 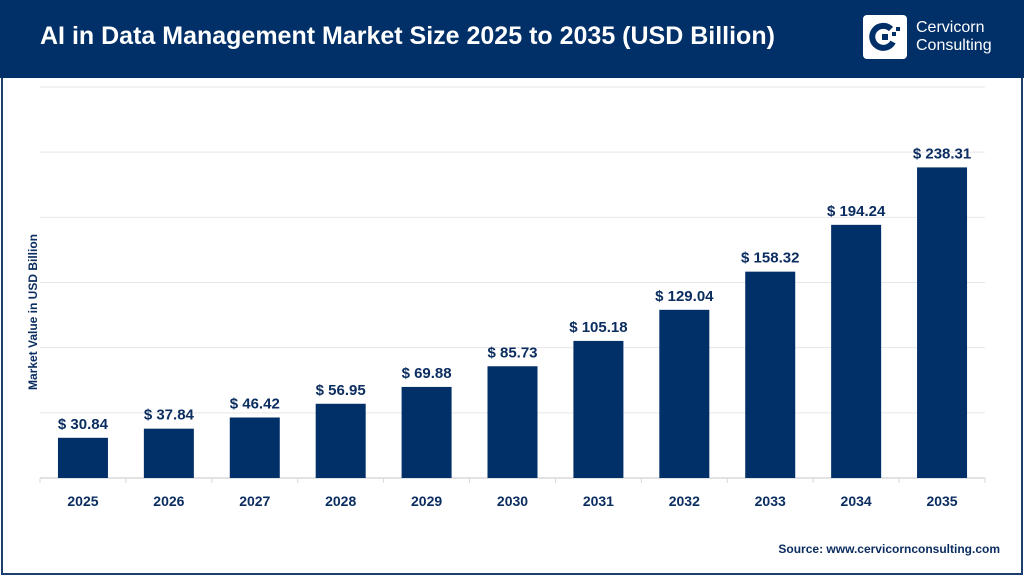 I want to click on x-tick-label: 2031, so click(x=598, y=501).